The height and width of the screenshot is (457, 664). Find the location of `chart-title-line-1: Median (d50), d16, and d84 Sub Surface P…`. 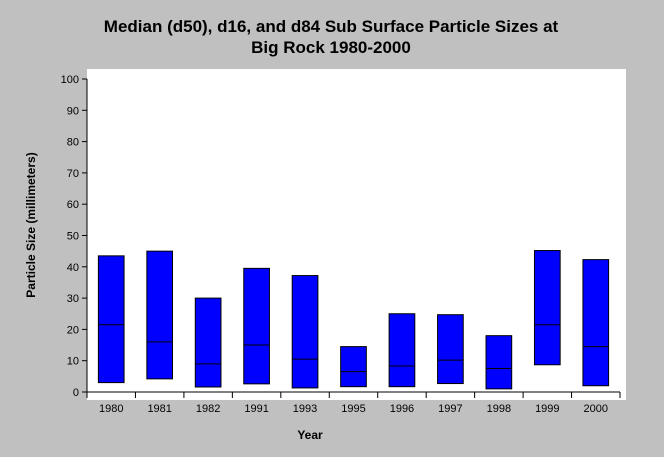

chart-title-line-1: Median (d50), d16, and d84 Sub Surface P… is located at coordinates (331, 26).